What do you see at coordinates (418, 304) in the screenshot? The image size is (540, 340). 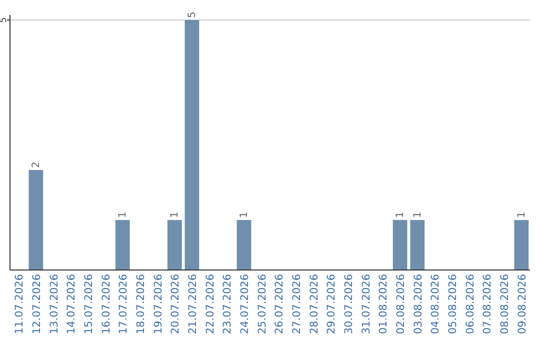 I see `x-tick-label: 03.08.2026` at bounding box center [418, 304].